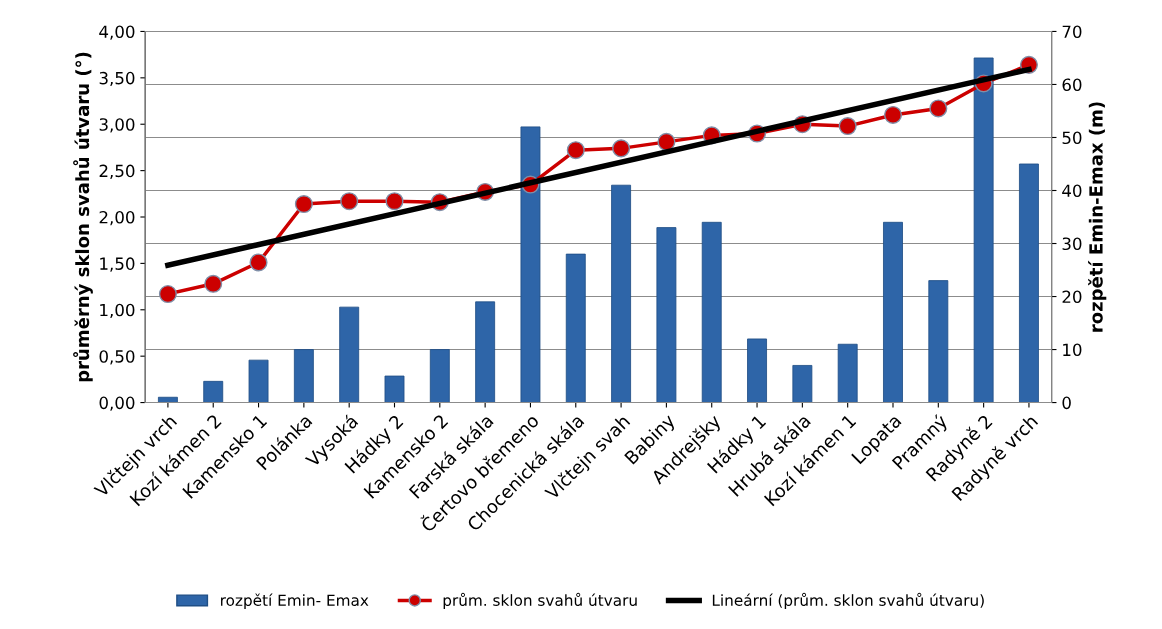  Describe the element at coordinates (1066, 403) in the screenshot. I see `y2-tick-label: 0` at that location.